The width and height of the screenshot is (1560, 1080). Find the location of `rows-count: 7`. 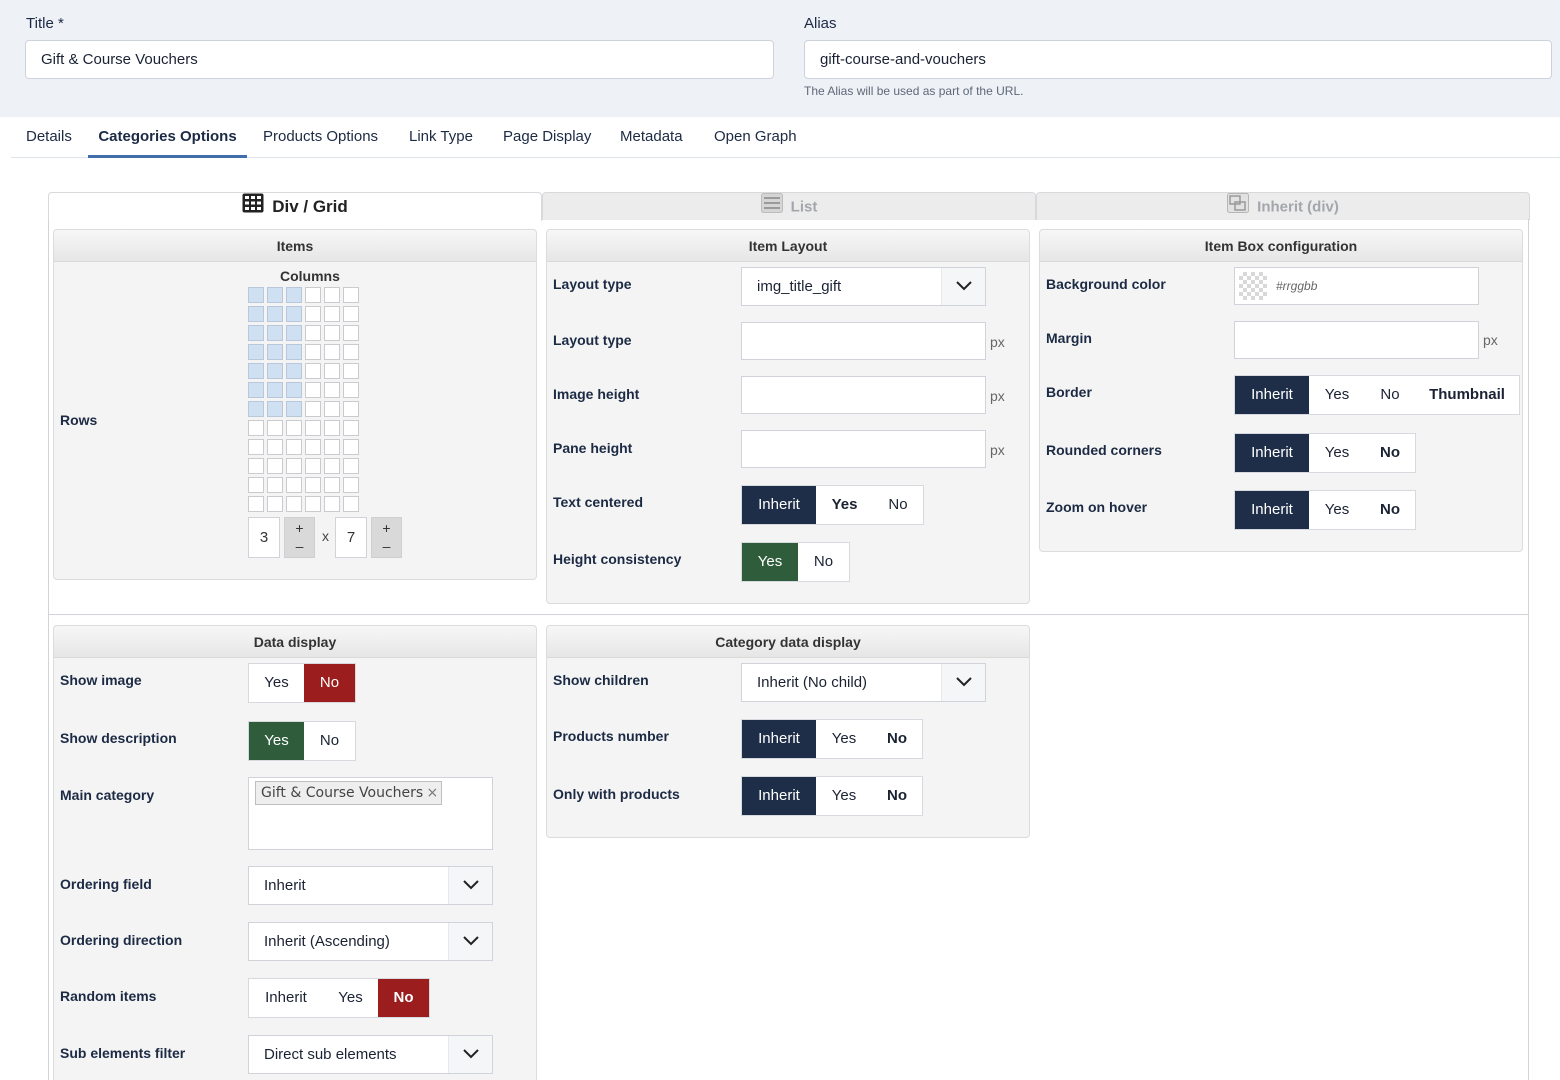

rows-count: 7 is located at coordinates (351, 537).